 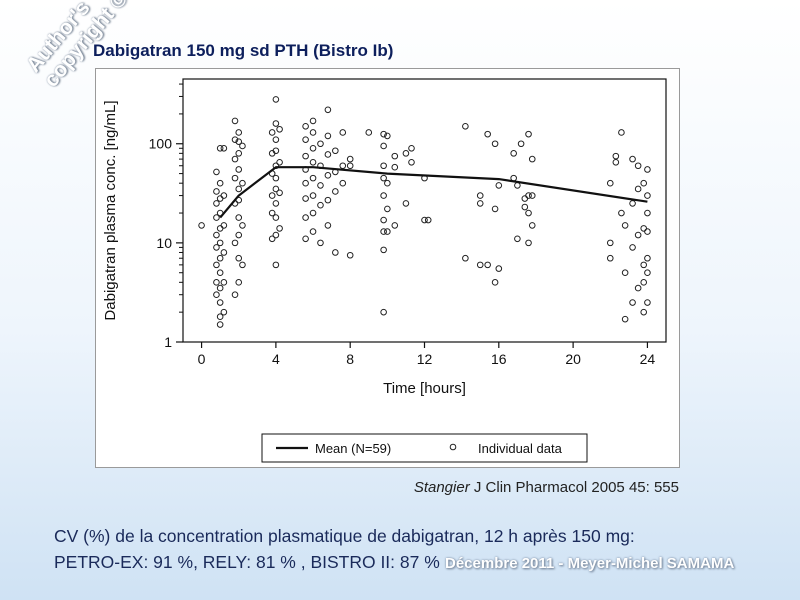 I want to click on y-axis-label: Dabigatran plasma conc. [ng/mL], so click(x=110, y=210).